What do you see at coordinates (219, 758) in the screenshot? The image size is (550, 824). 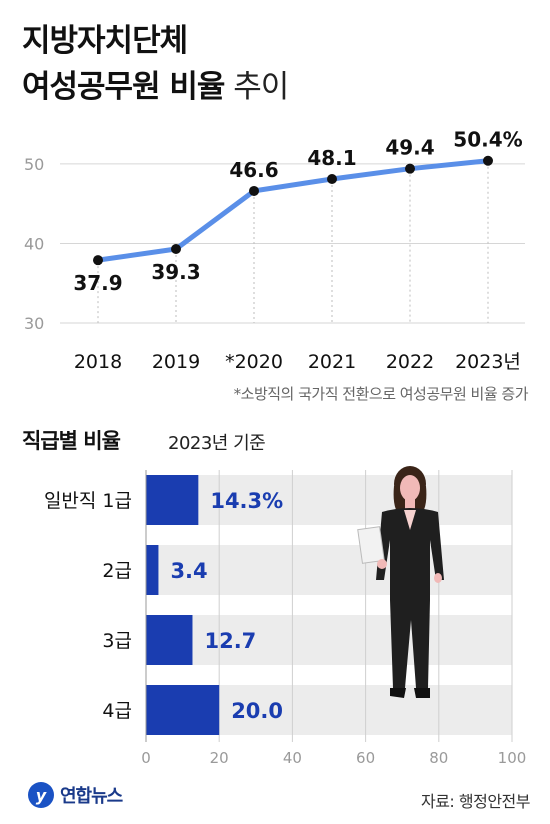 I see `x-tick-label: 20` at bounding box center [219, 758].